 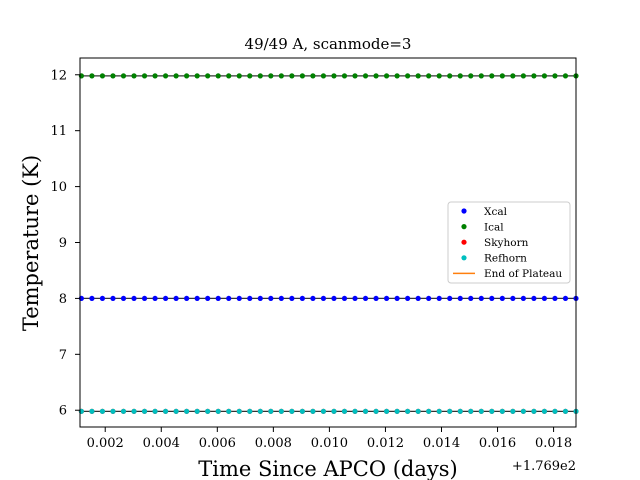 What do you see at coordinates (523, 274) in the screenshot?
I see `legend-label: End of Plateau` at bounding box center [523, 274].